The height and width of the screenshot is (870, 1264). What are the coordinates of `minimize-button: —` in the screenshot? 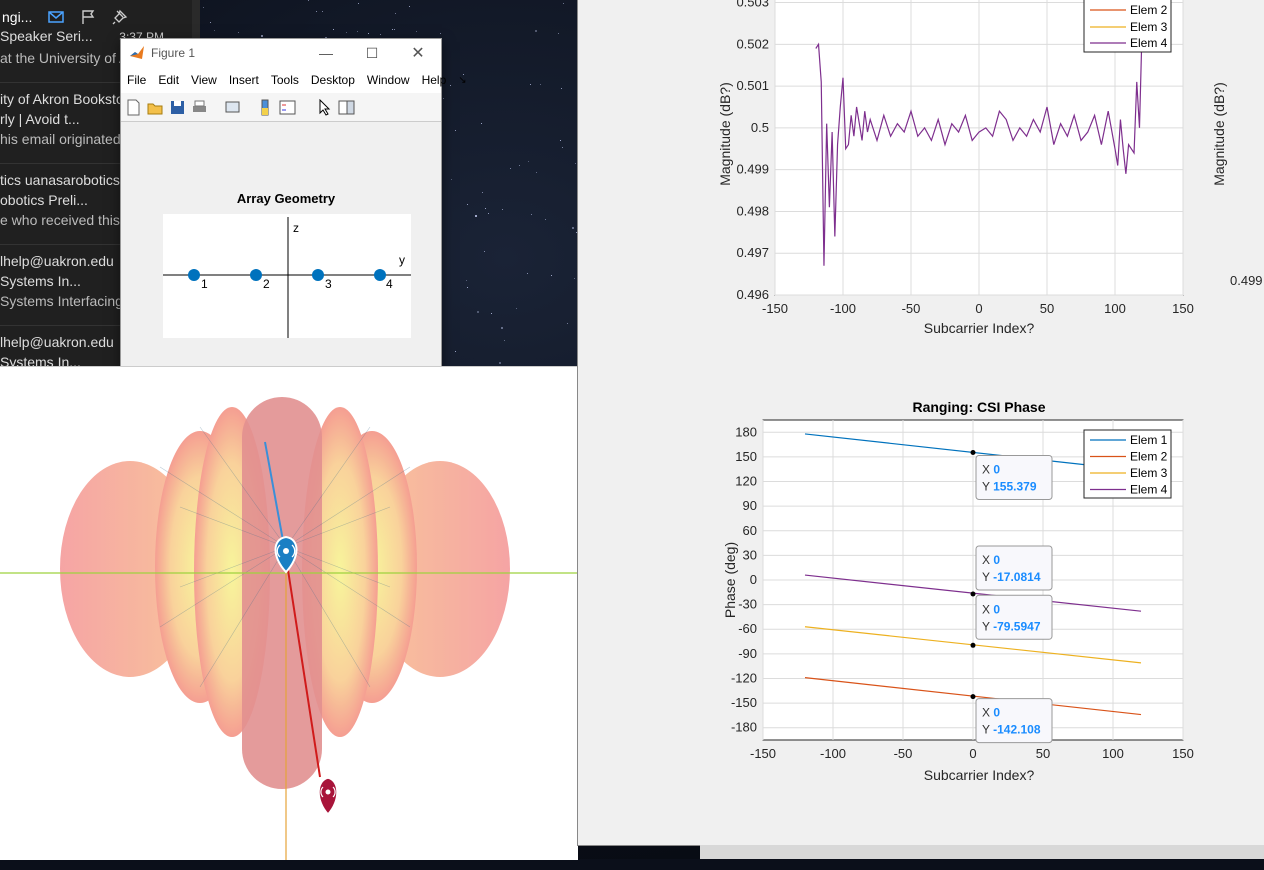 It's located at (326, 53).